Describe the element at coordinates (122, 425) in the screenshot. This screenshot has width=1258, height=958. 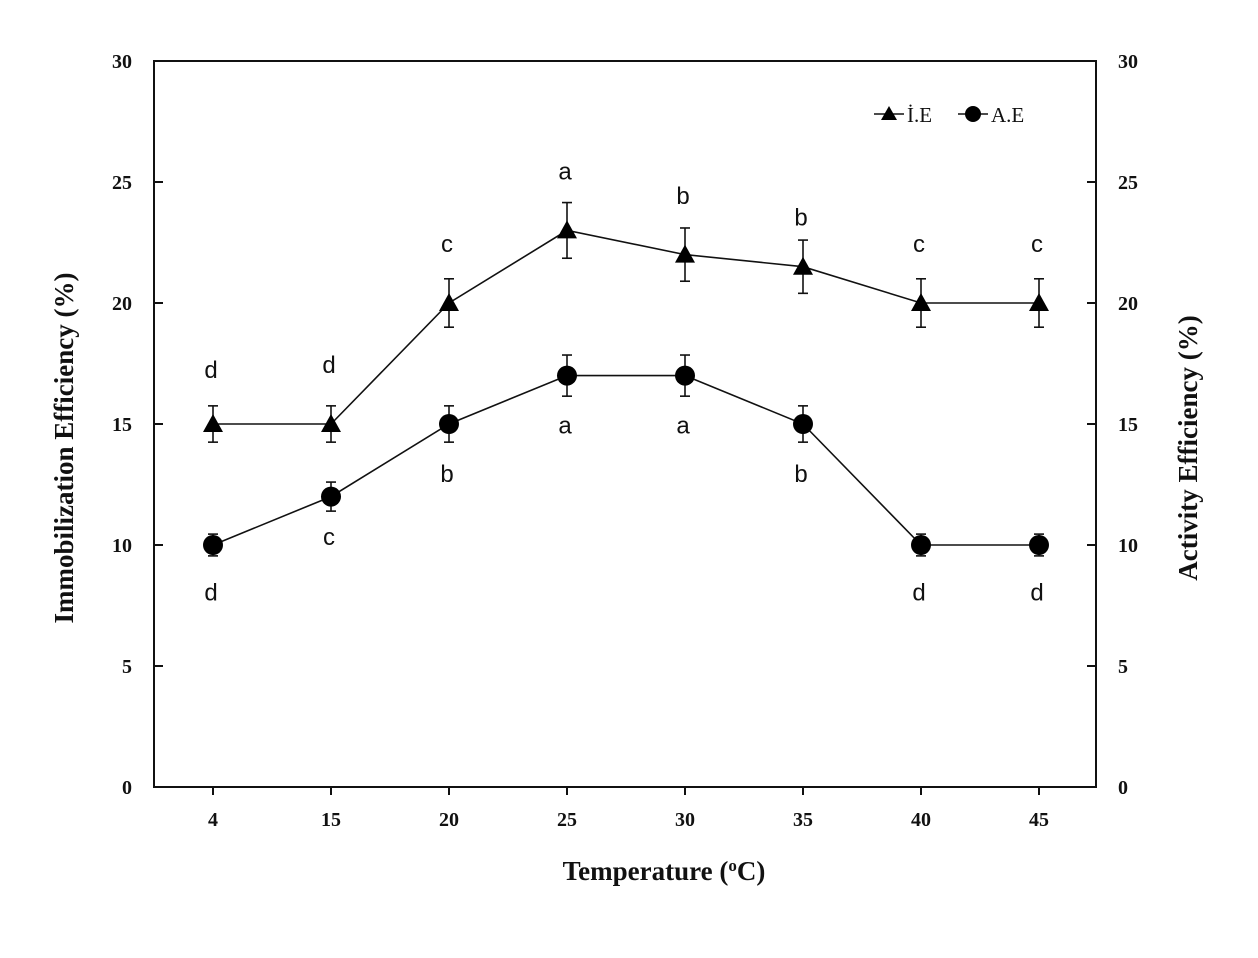
I see `y-left-tick-label: 15` at that location.